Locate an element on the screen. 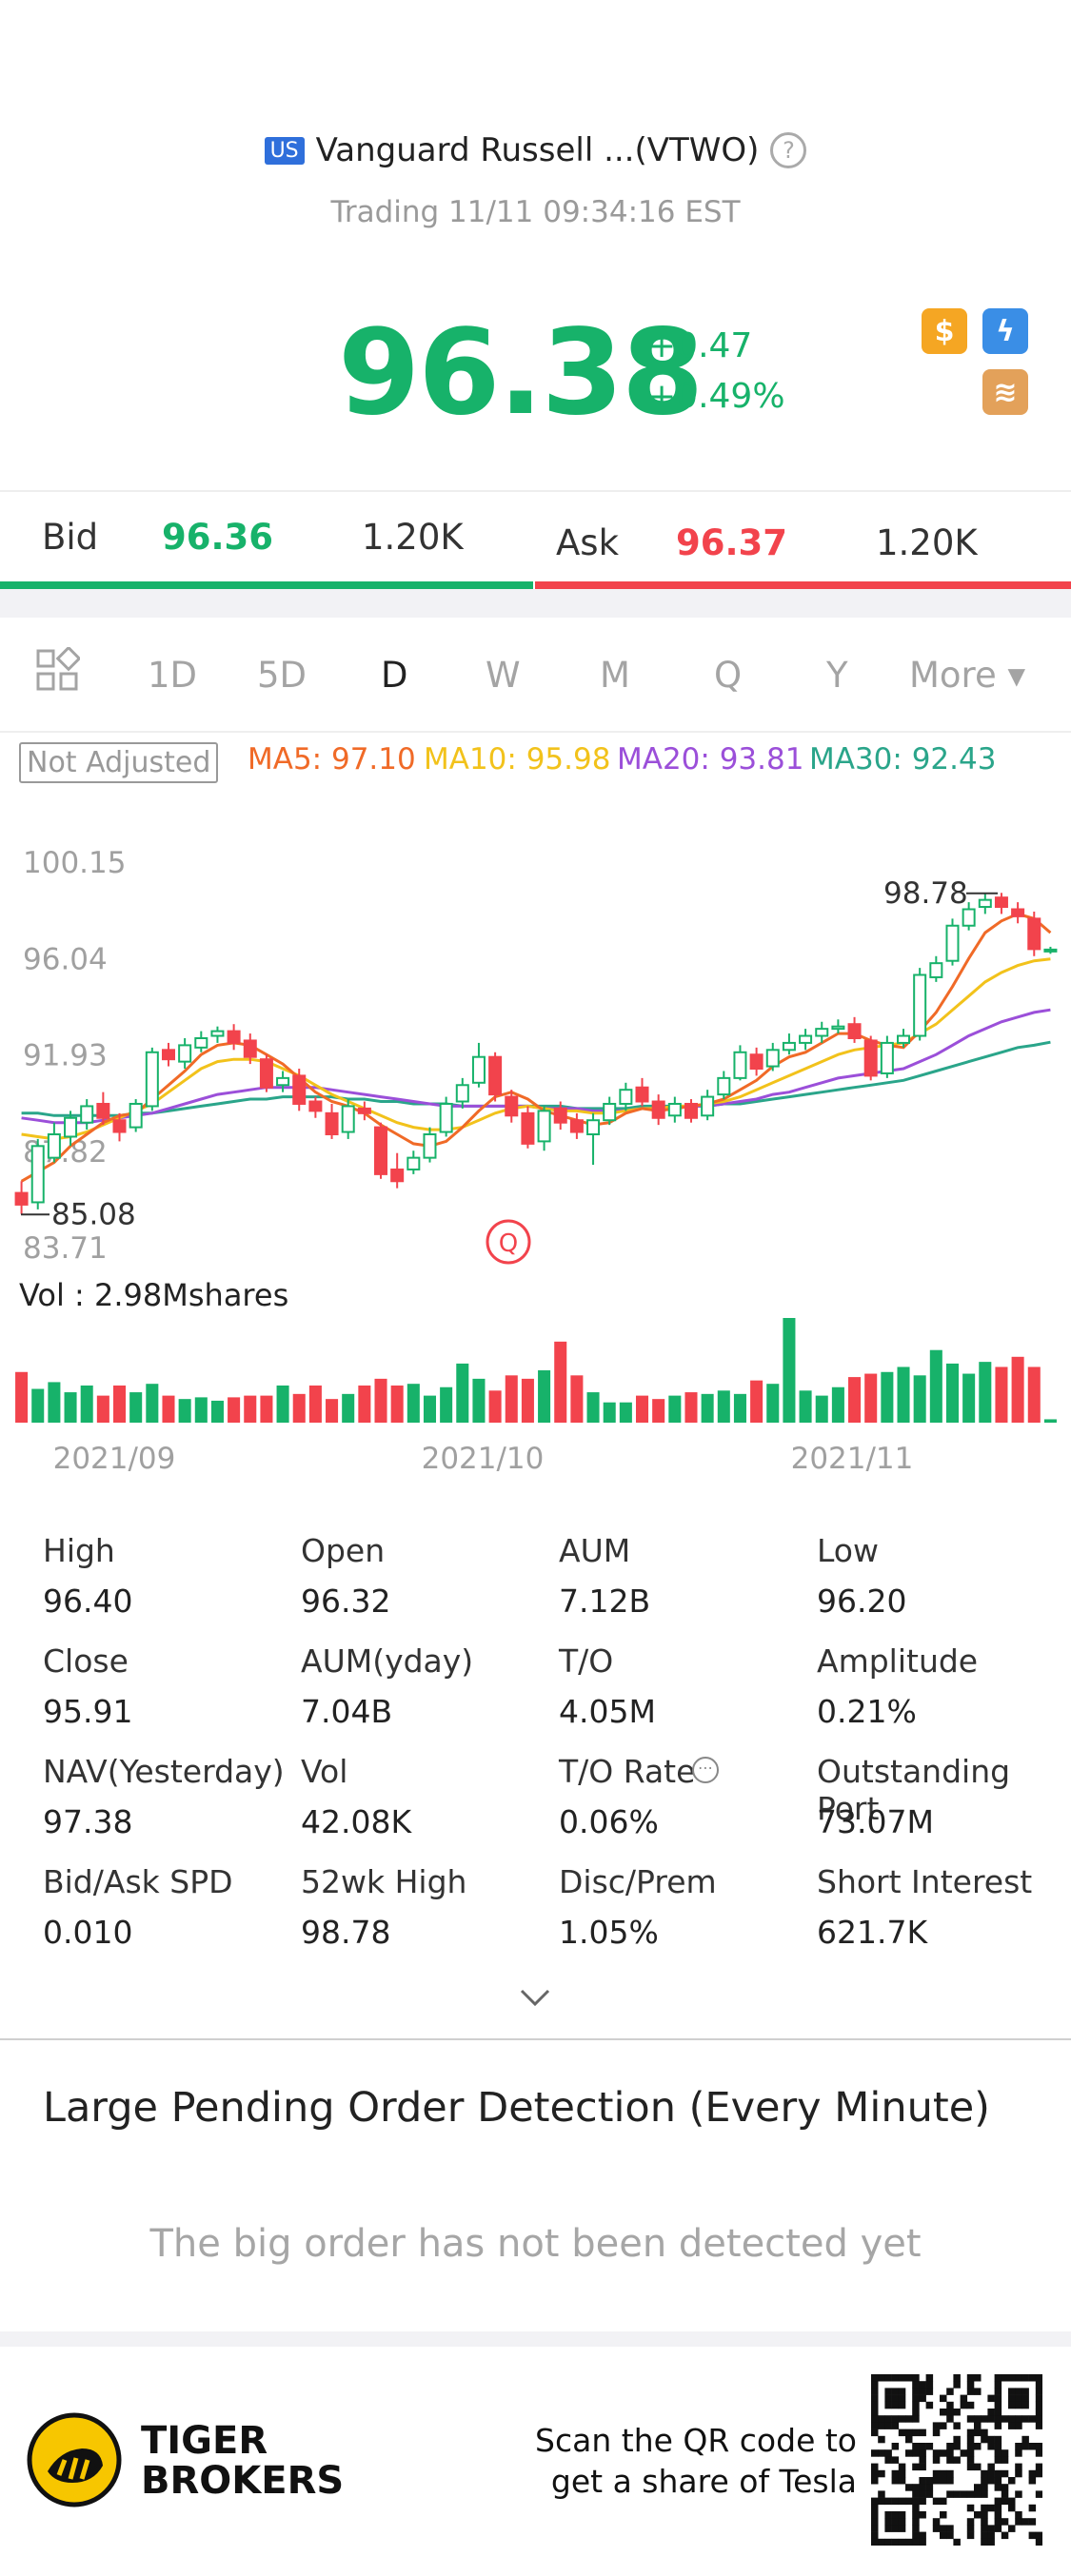  tab-more: More ▾ is located at coordinates (967, 675).